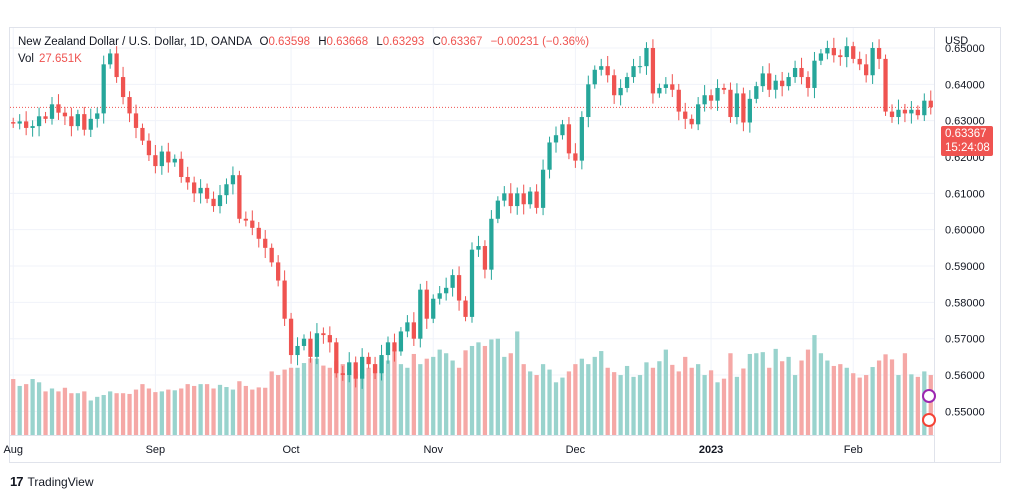  What do you see at coordinates (965, 231) in the screenshot?
I see `price-tick-label: 0.60000` at bounding box center [965, 231].